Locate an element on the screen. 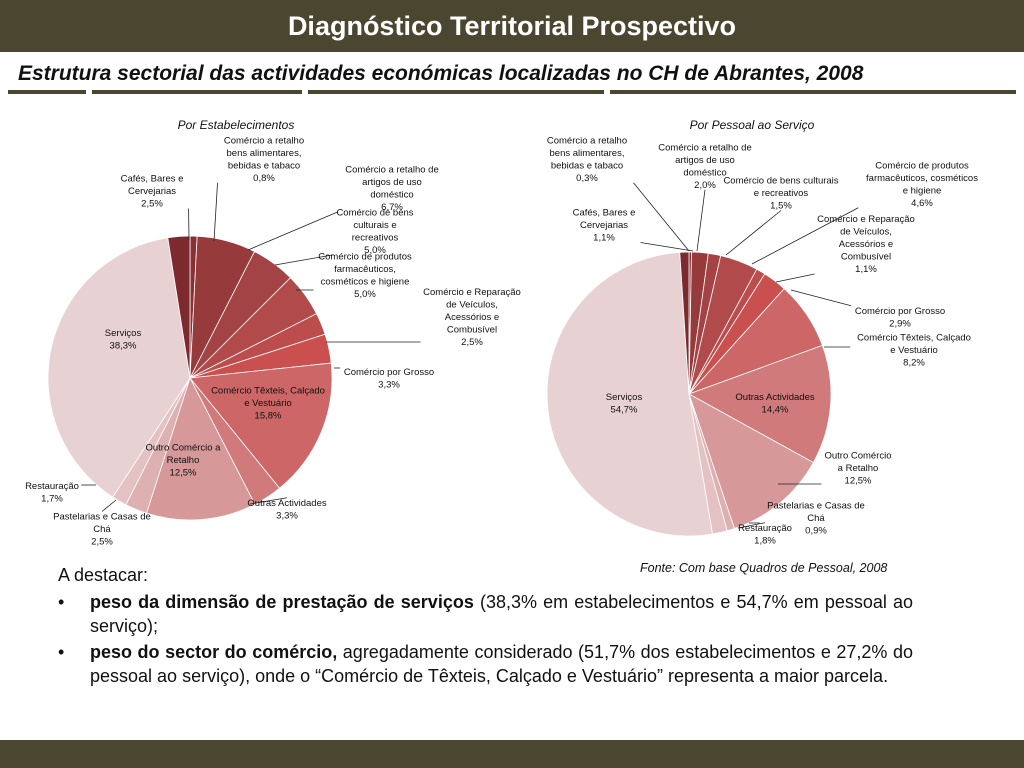  slice-value-label: 1,7% is located at coordinates (52, 498).